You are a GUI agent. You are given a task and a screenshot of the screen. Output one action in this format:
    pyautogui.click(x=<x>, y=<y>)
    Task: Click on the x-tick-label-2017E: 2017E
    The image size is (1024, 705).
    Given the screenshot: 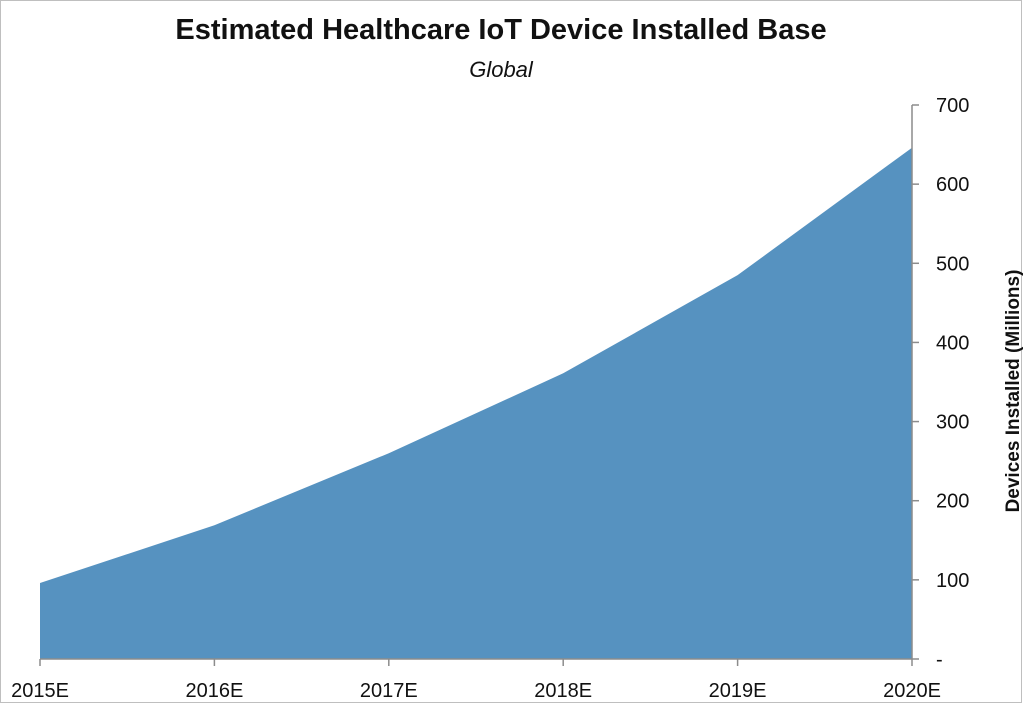 What is the action you would take?
    pyautogui.click(x=389, y=691)
    